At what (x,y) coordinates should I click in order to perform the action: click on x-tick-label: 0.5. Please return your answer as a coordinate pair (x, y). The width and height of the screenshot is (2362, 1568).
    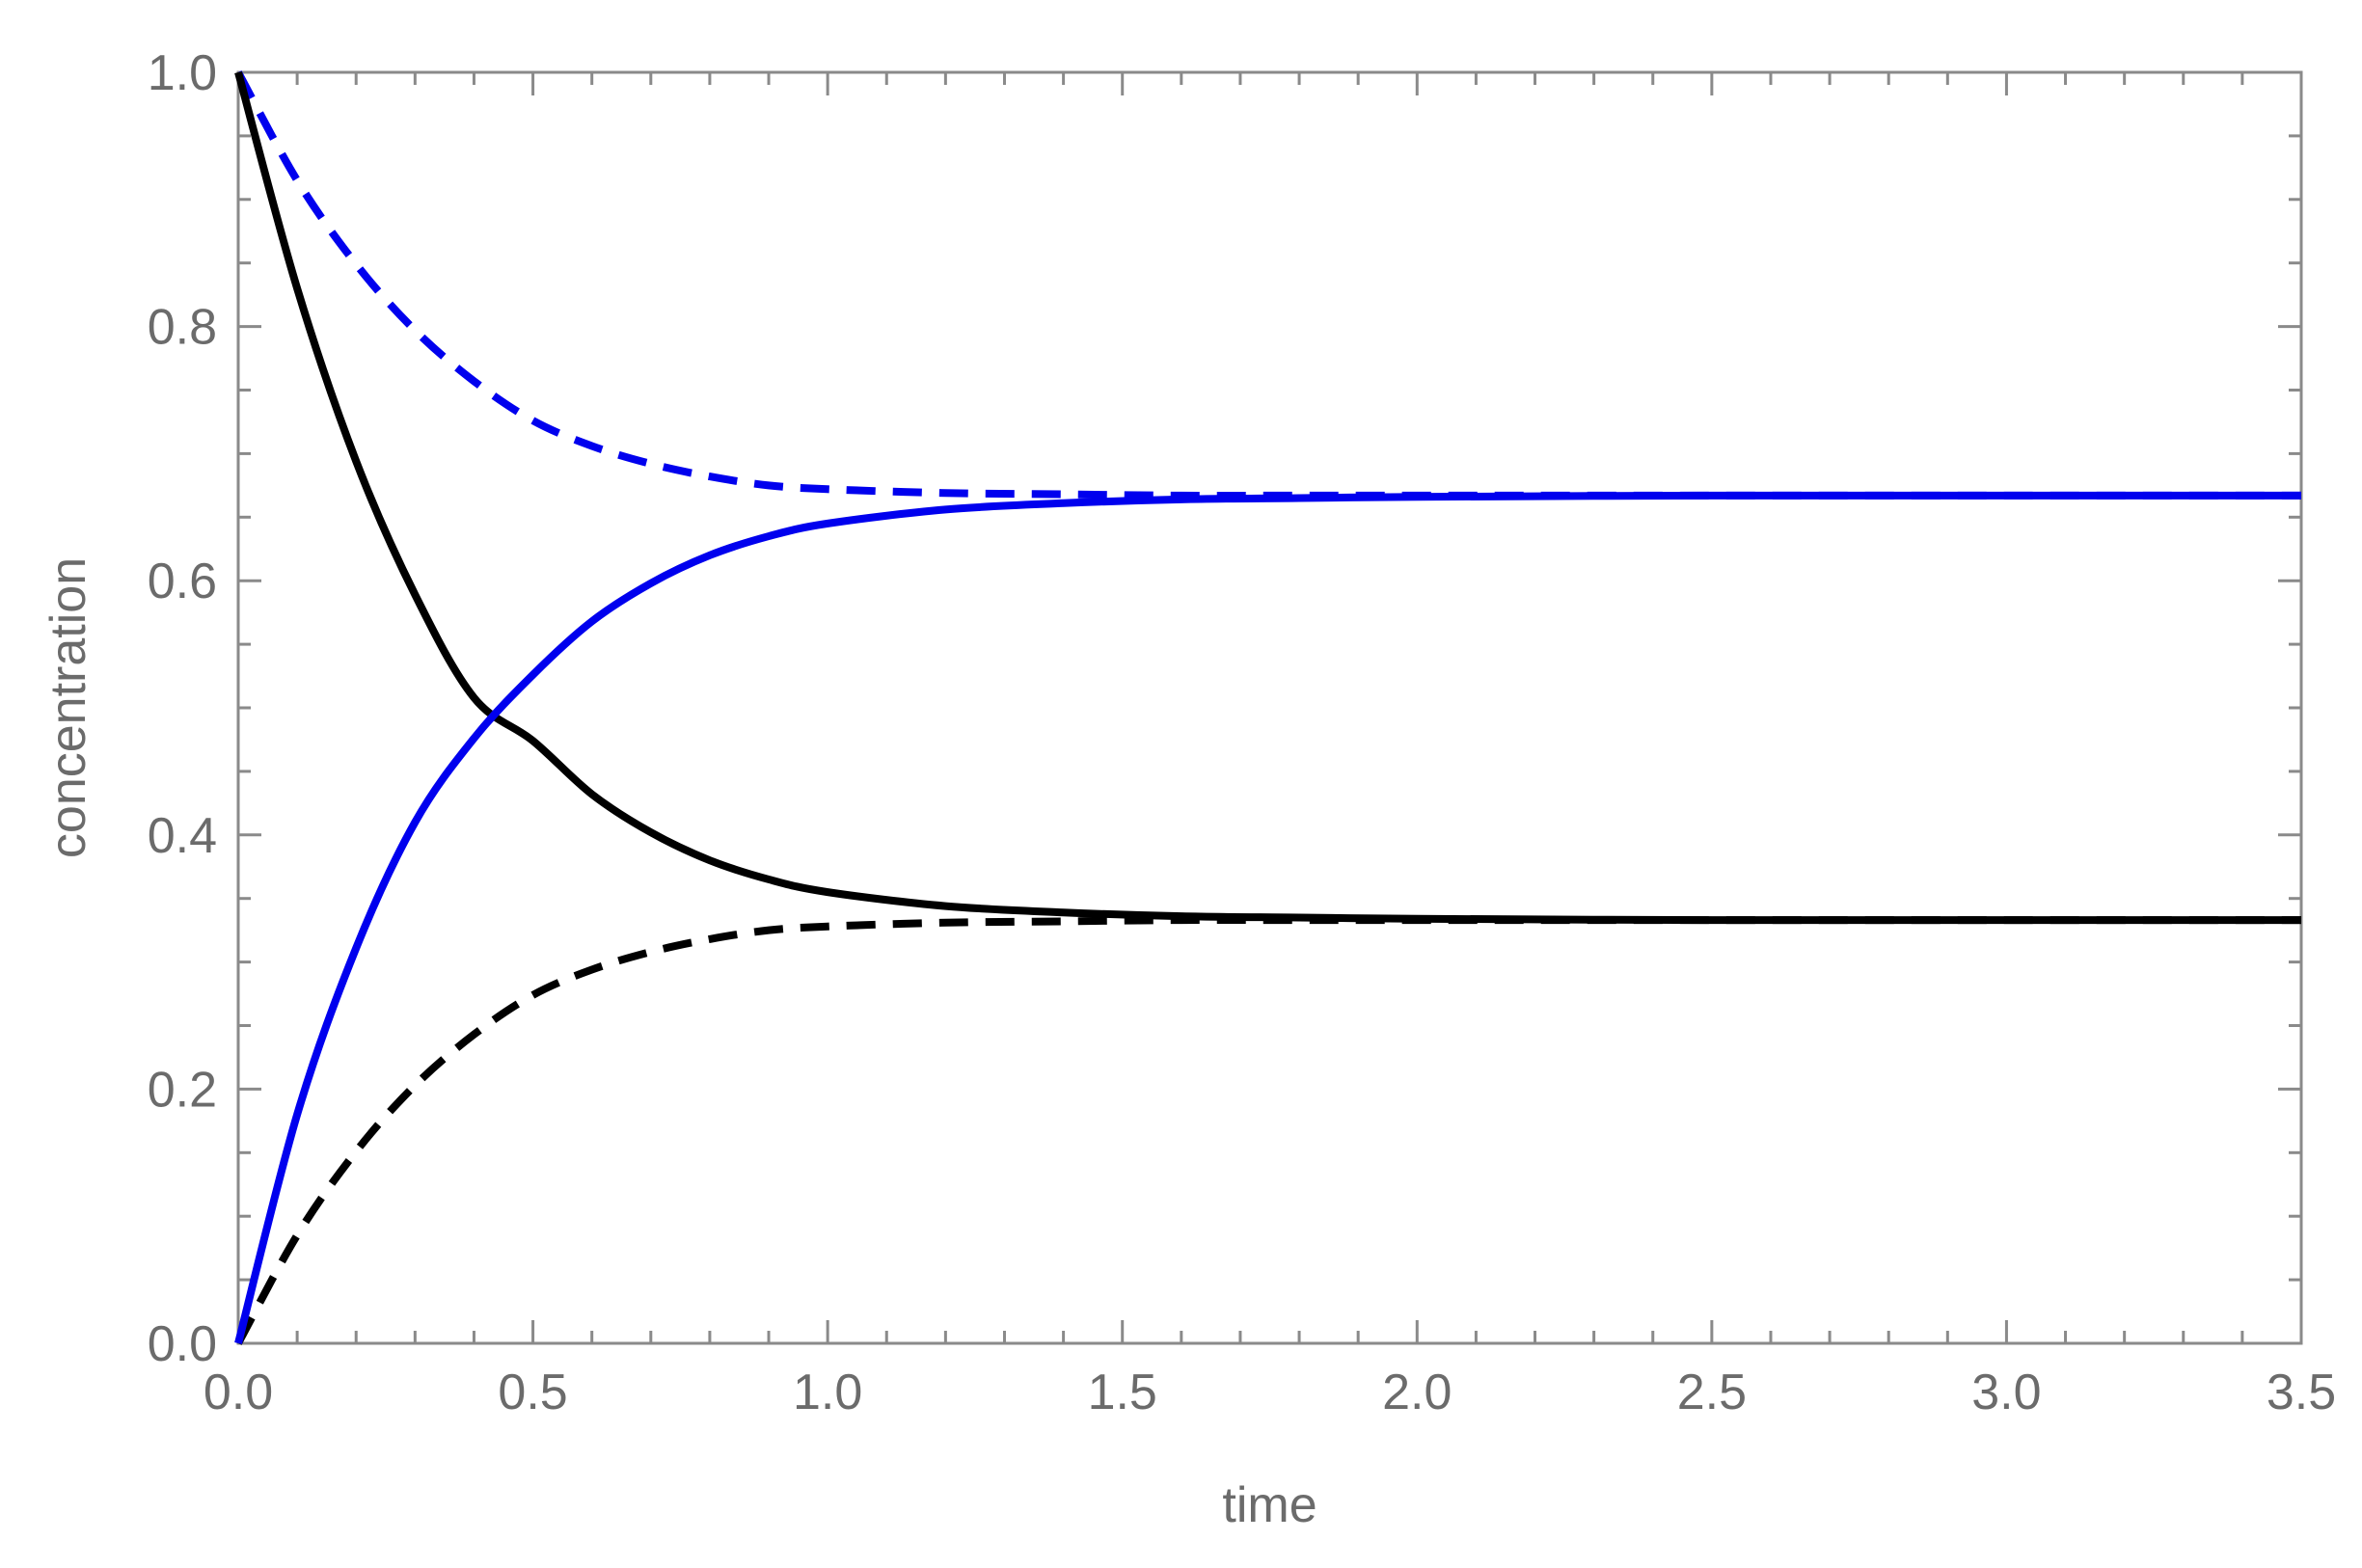
    Looking at the image, I should click on (532, 1392).